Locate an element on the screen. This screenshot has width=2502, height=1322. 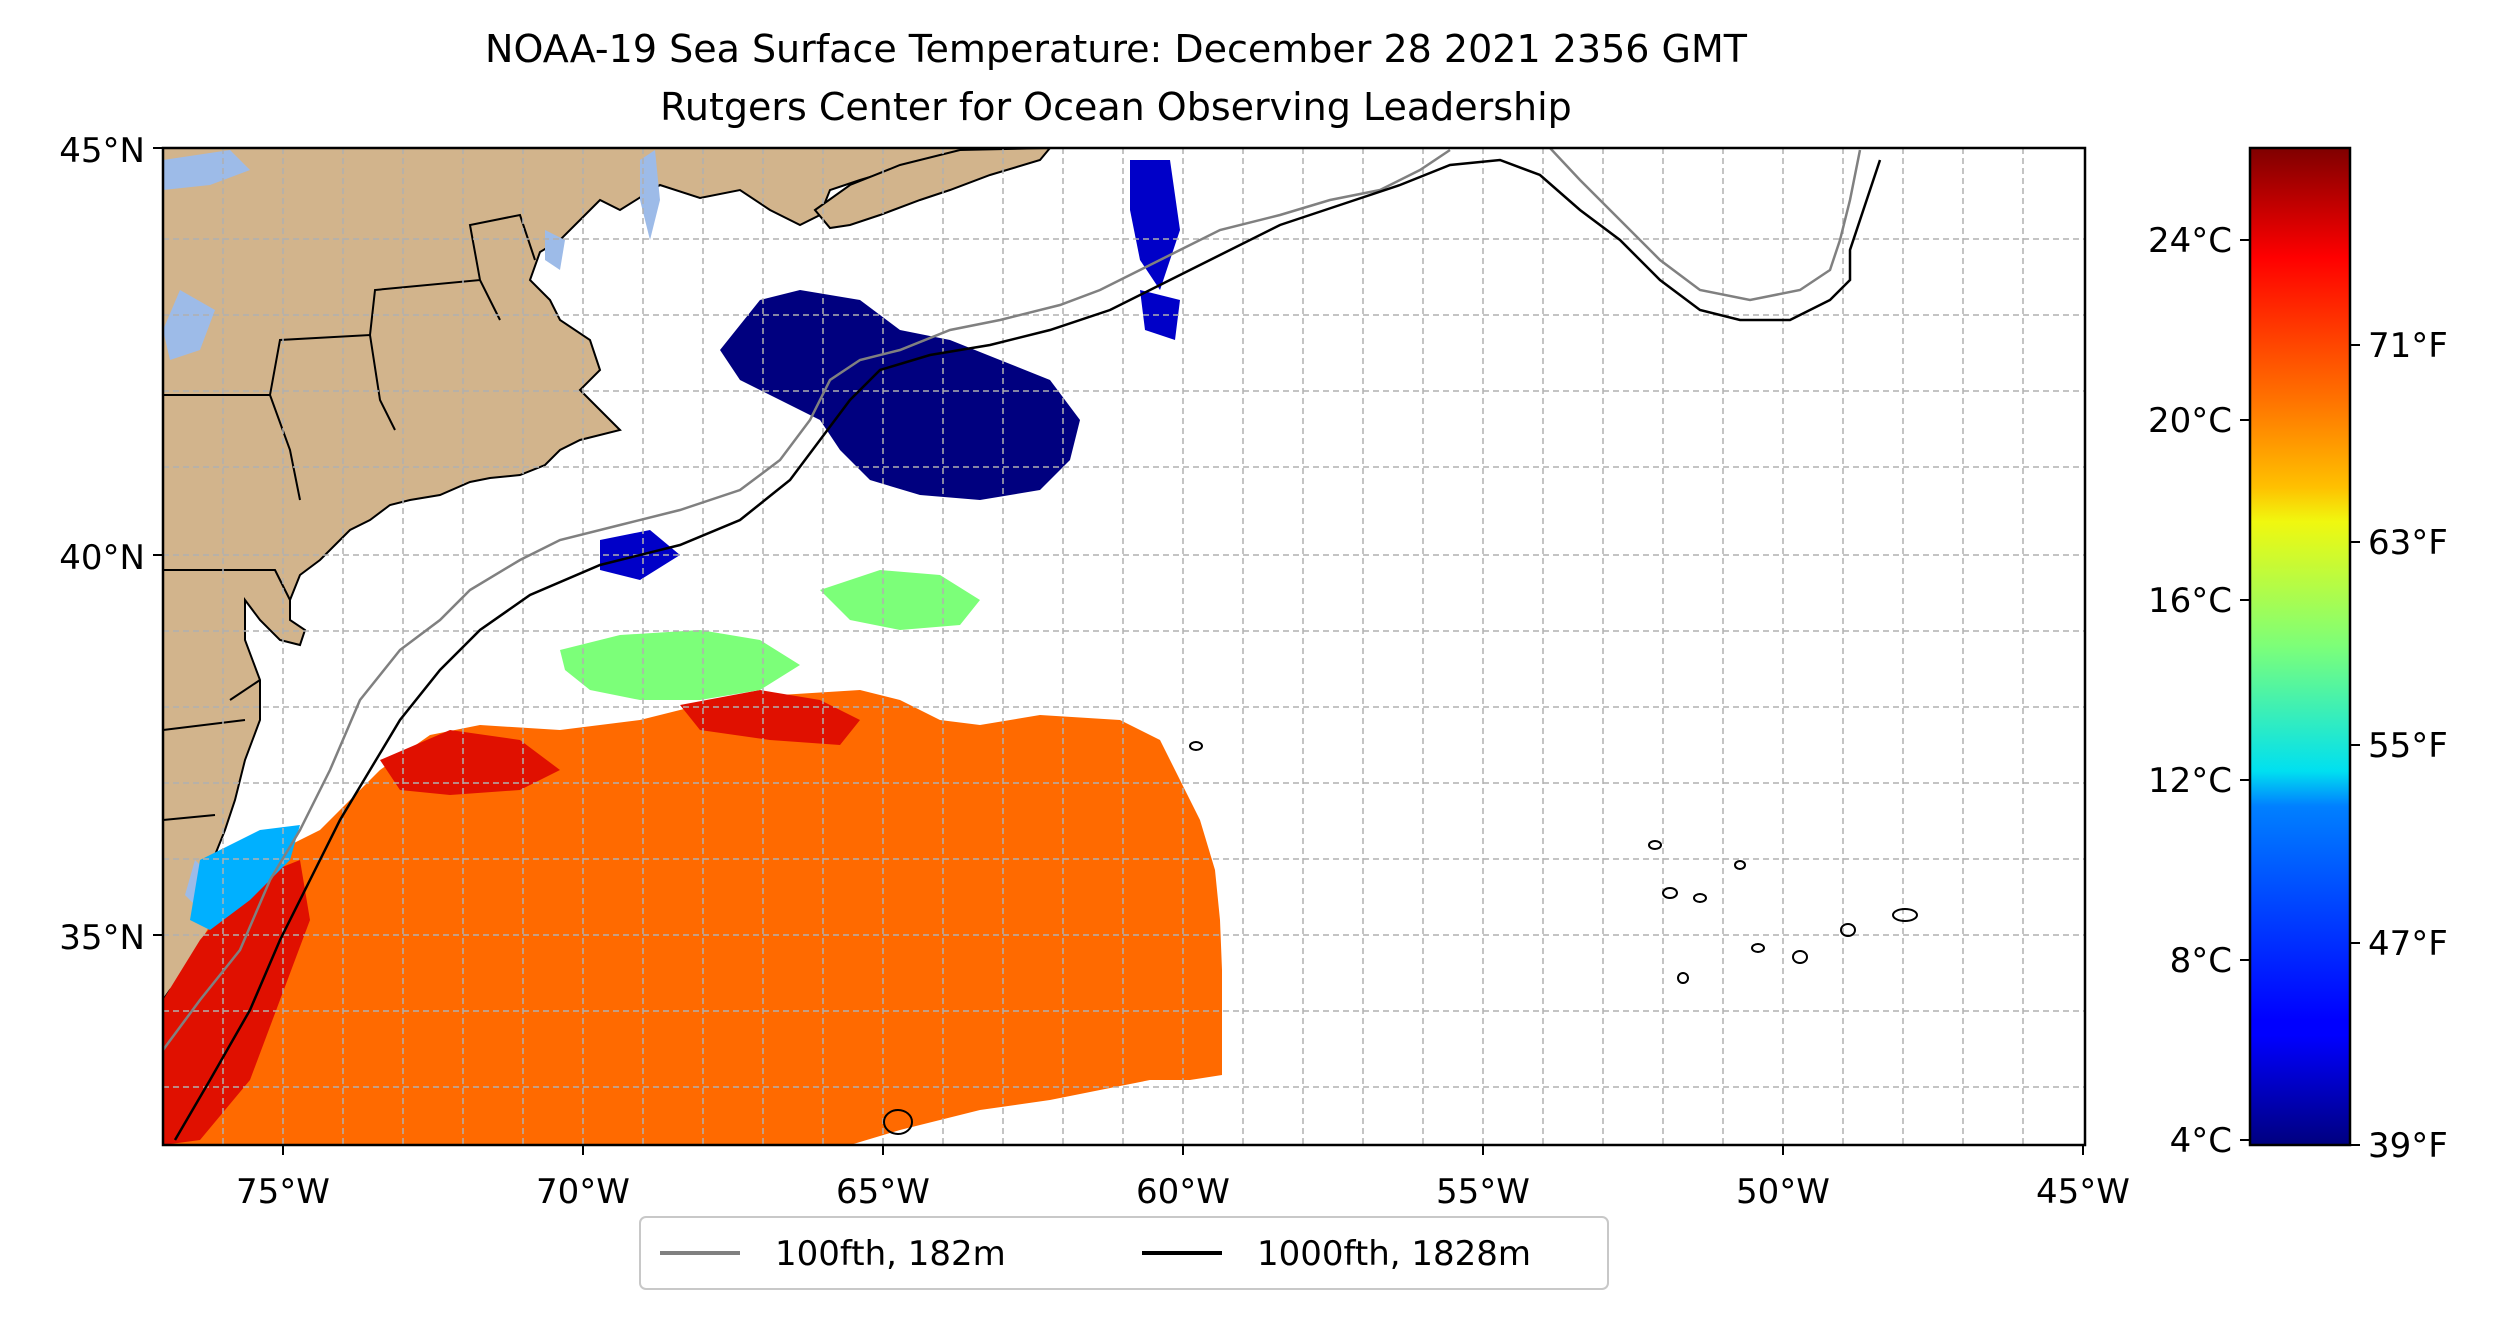
sst-cold-patches is located at coordinates (890, 370).